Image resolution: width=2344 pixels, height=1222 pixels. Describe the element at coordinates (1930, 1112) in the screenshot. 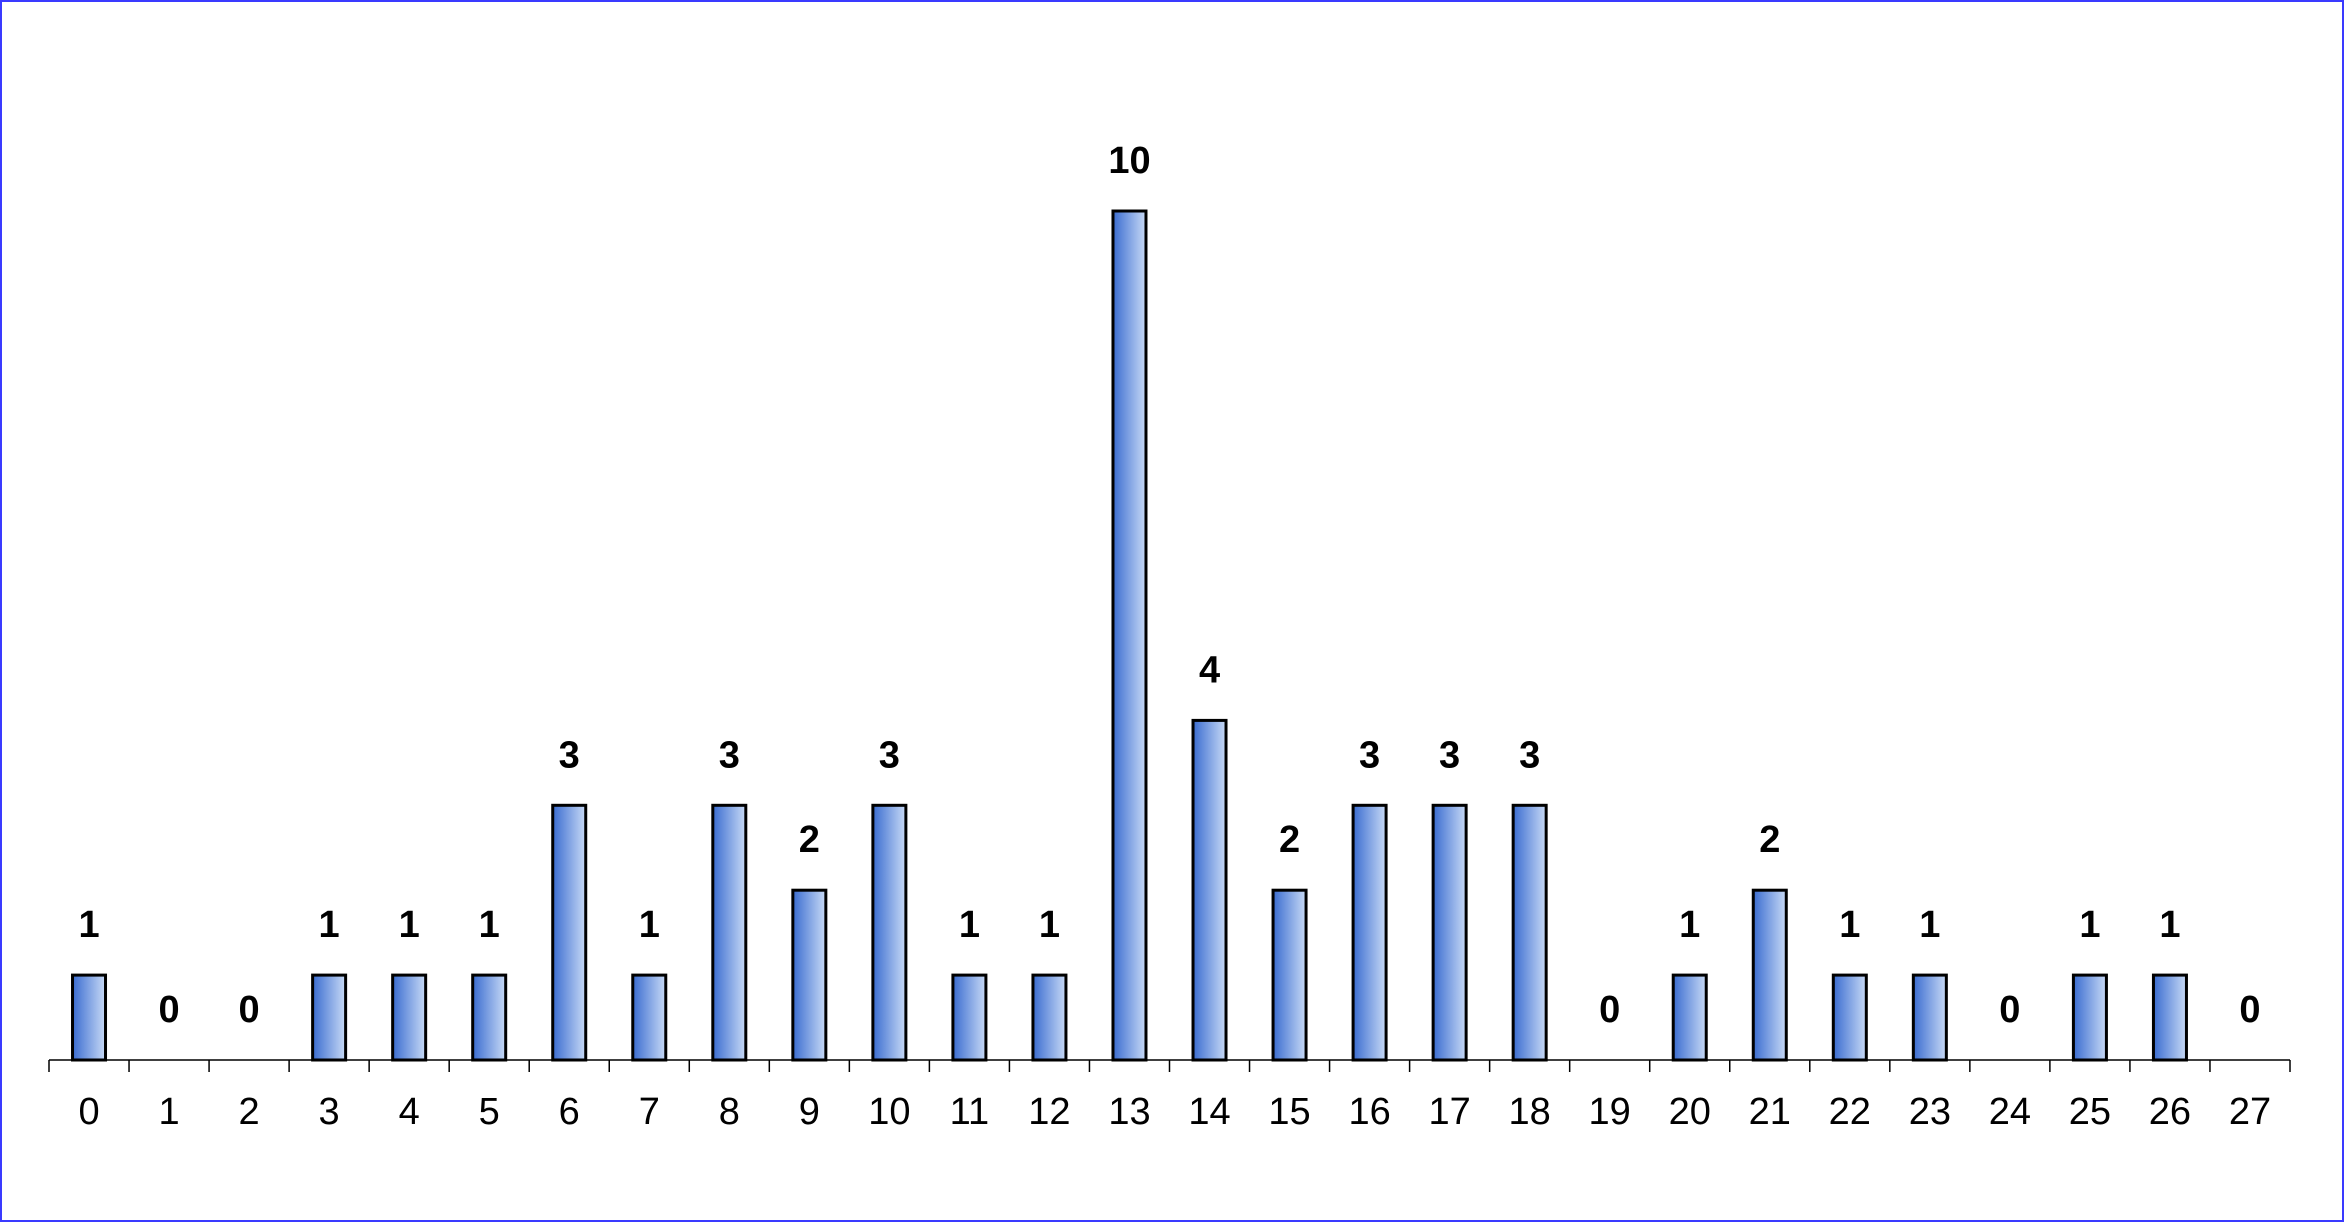

I see `x-tick-label: 23` at that location.